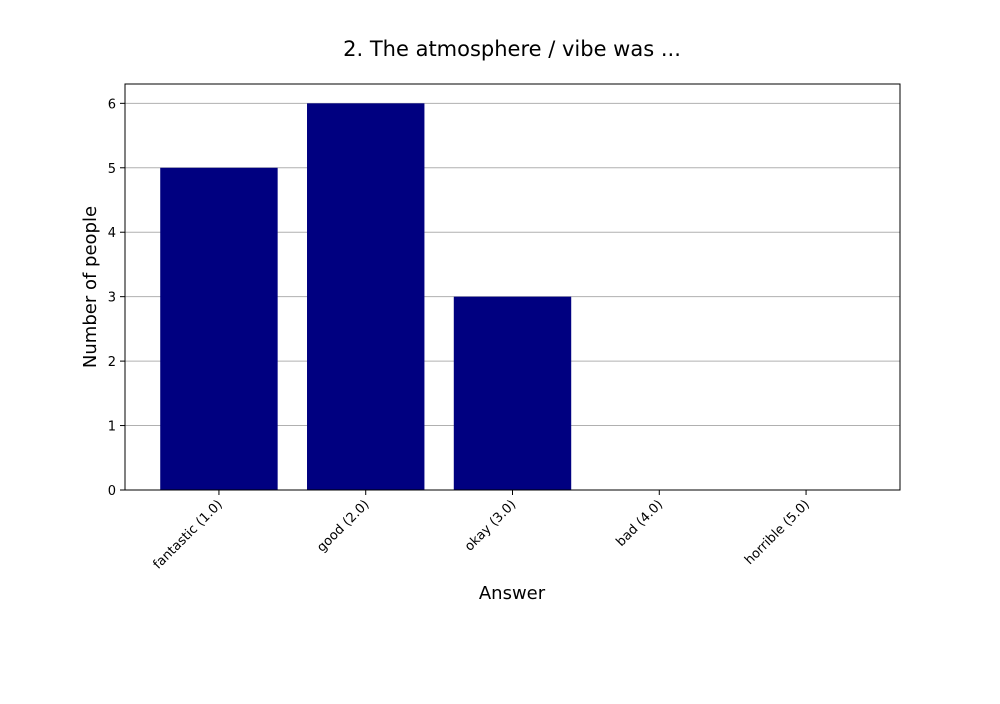  Describe the element at coordinates (112, 104) in the screenshot. I see `y-tick-label: 6` at that location.